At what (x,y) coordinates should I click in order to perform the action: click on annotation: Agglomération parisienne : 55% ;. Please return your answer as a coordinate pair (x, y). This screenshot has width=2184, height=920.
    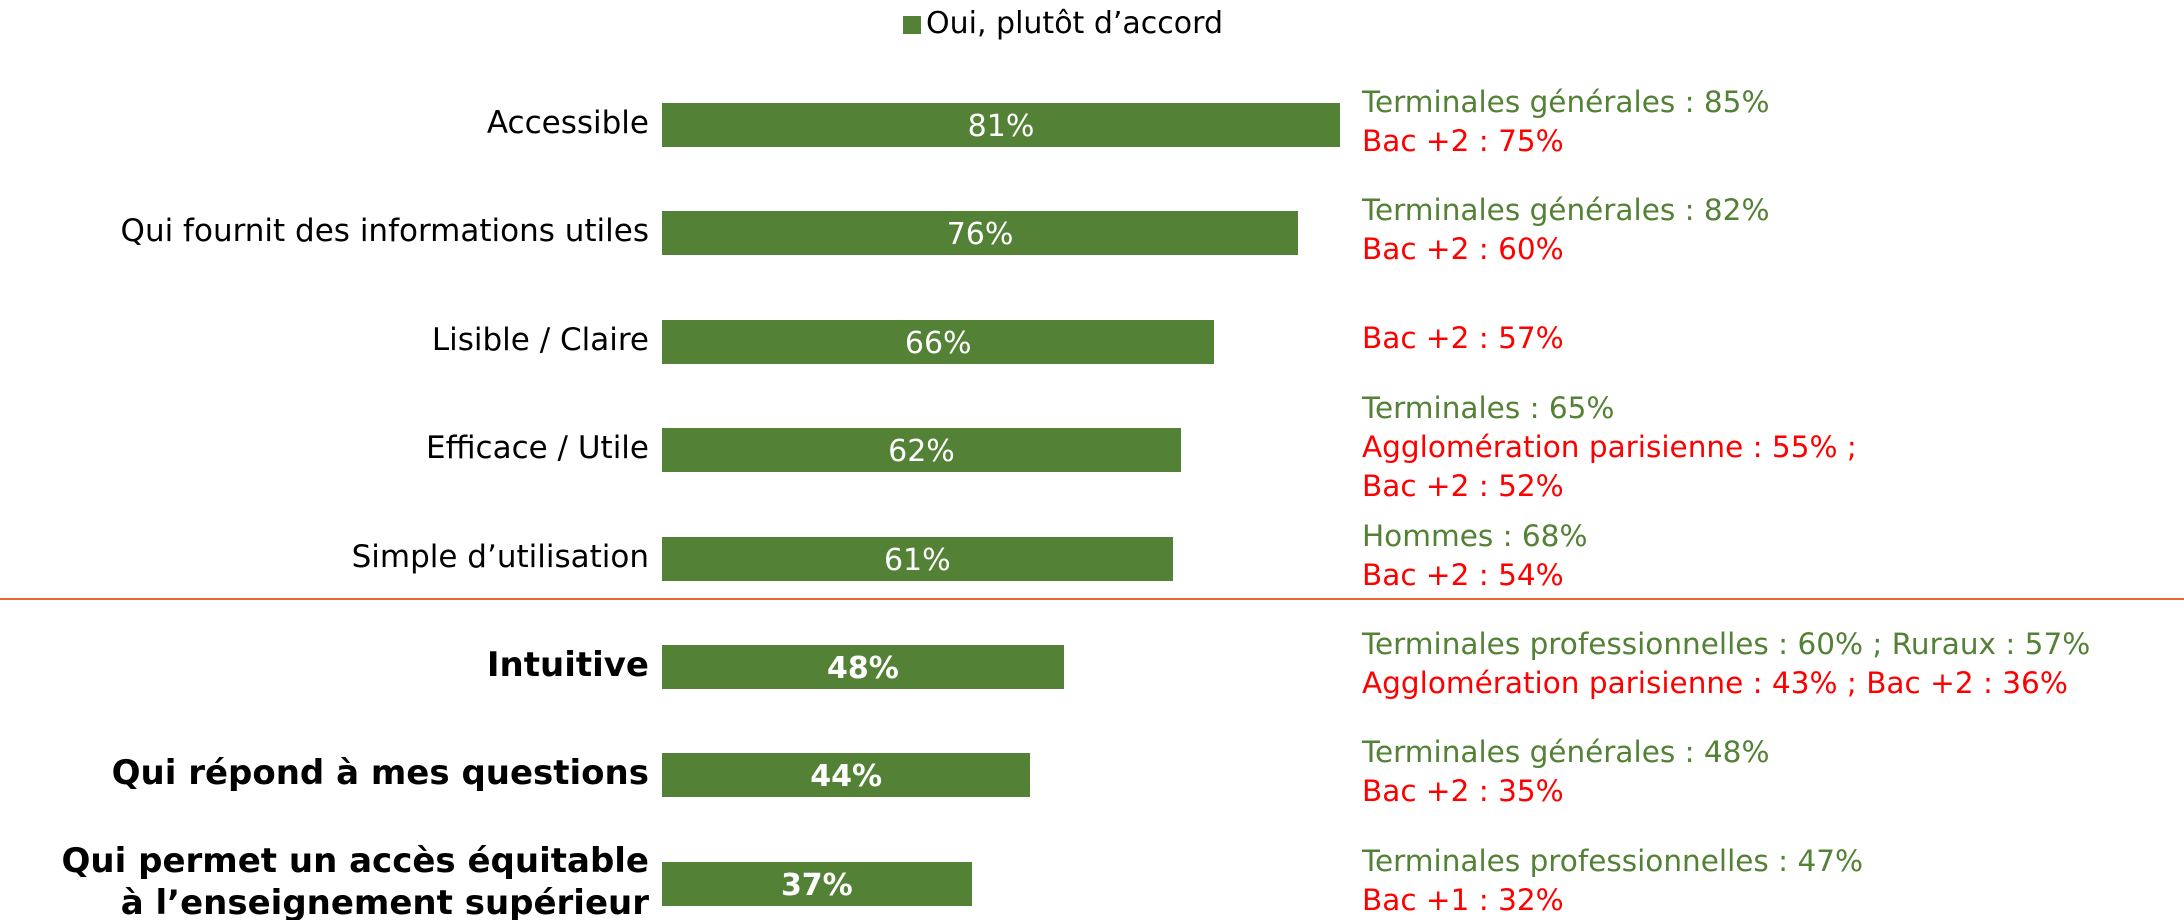
    Looking at the image, I should click on (1609, 446).